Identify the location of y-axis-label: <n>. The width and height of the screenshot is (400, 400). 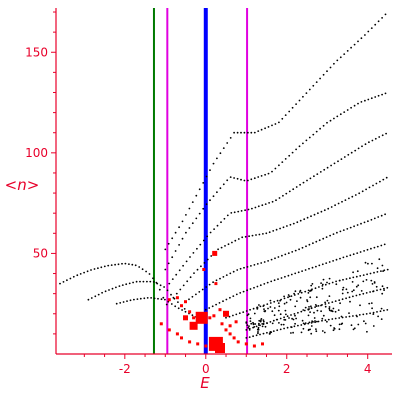
(22, 185).